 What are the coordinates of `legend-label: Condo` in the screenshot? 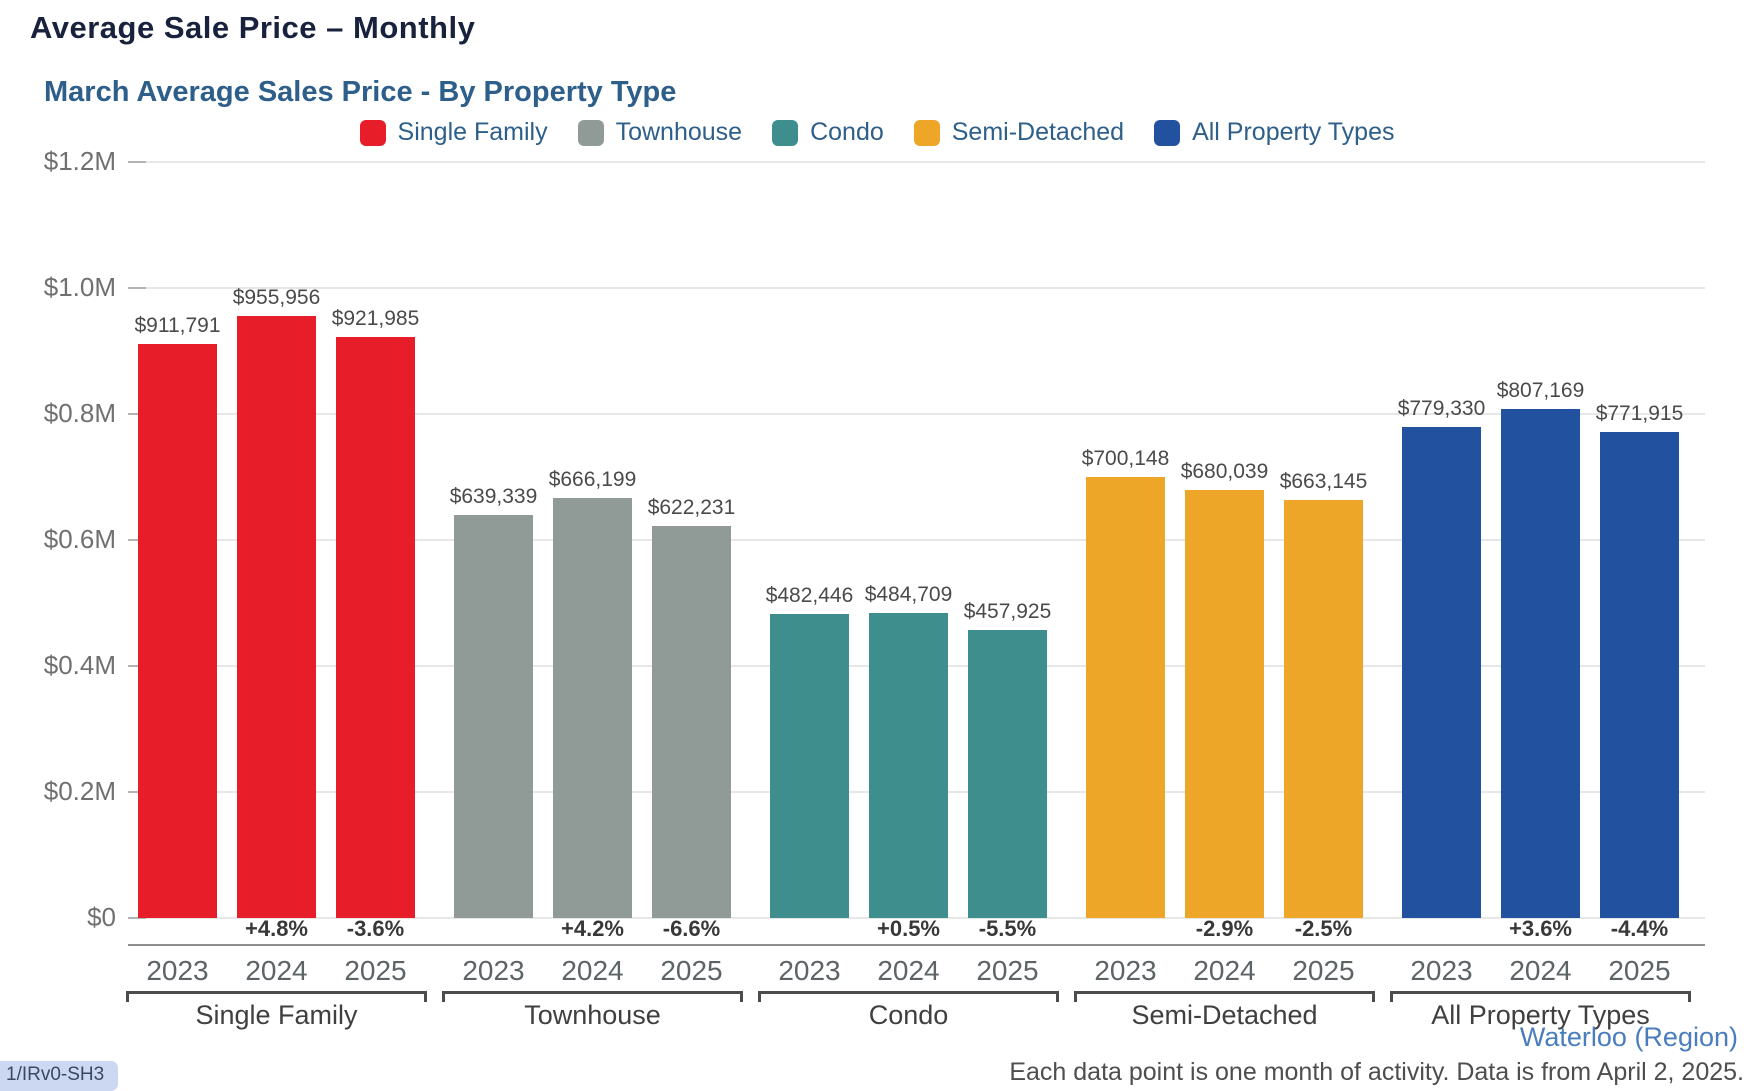 It's located at (847, 132).